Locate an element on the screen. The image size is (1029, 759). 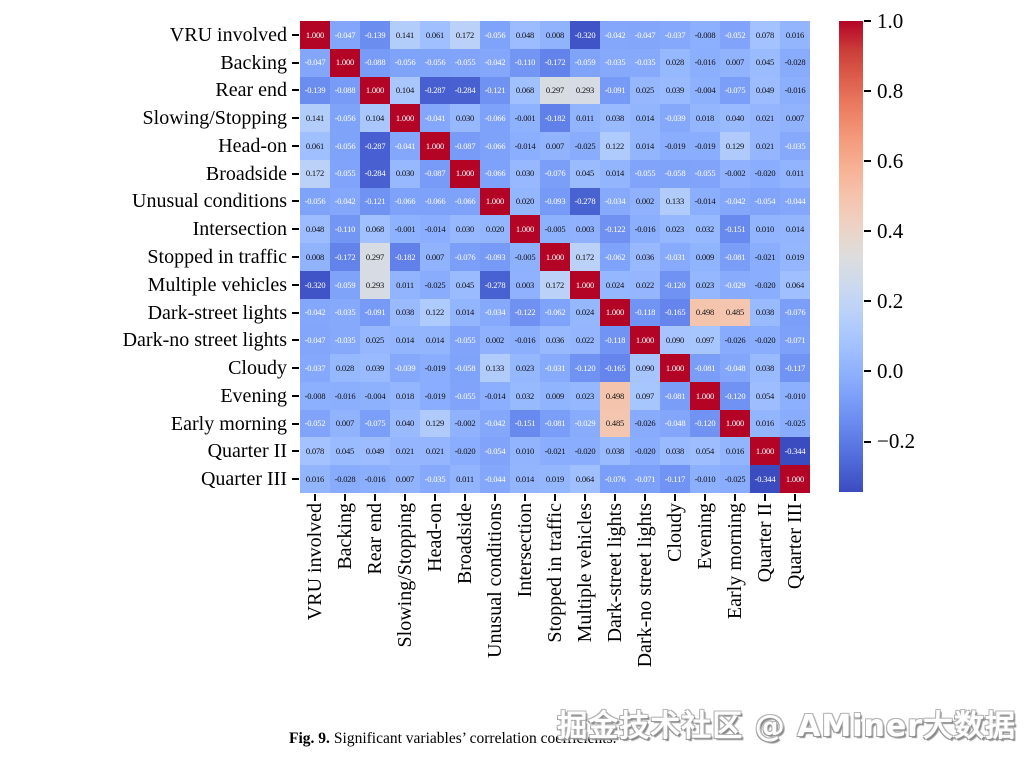
x-axis-label: Unusual conditions is located at coordinates (495, 580).